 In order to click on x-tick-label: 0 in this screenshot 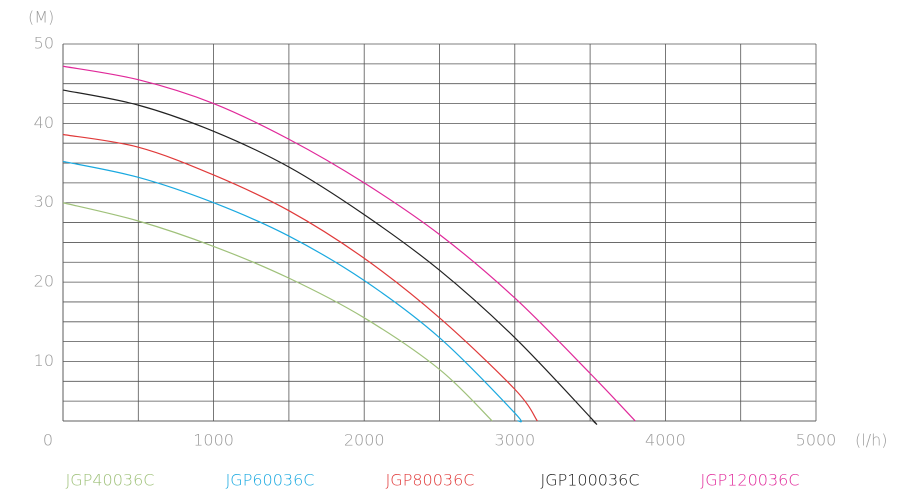, I will do `click(48, 440)`.